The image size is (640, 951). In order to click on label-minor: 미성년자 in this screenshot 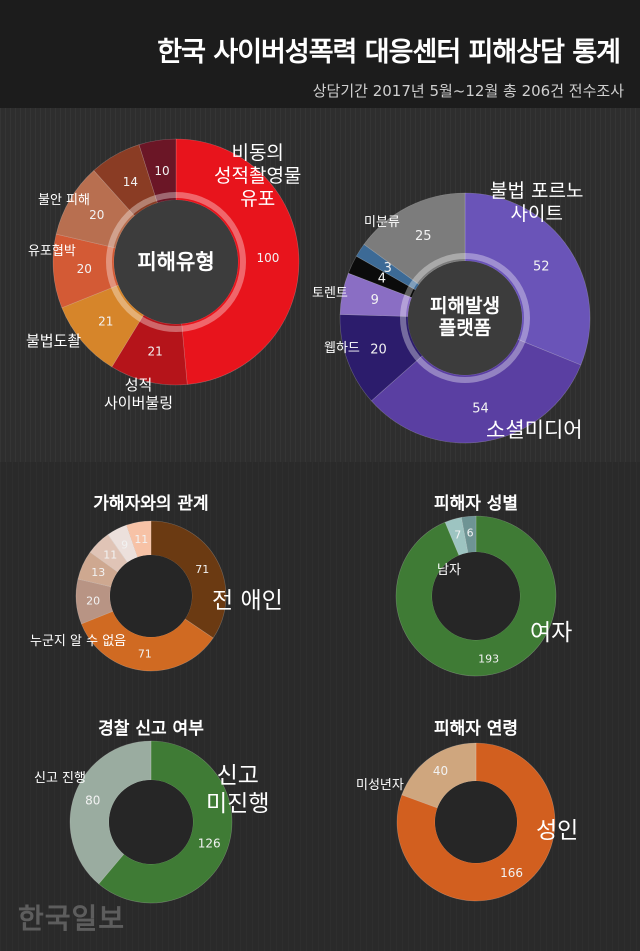, I will do `click(380, 785)`.